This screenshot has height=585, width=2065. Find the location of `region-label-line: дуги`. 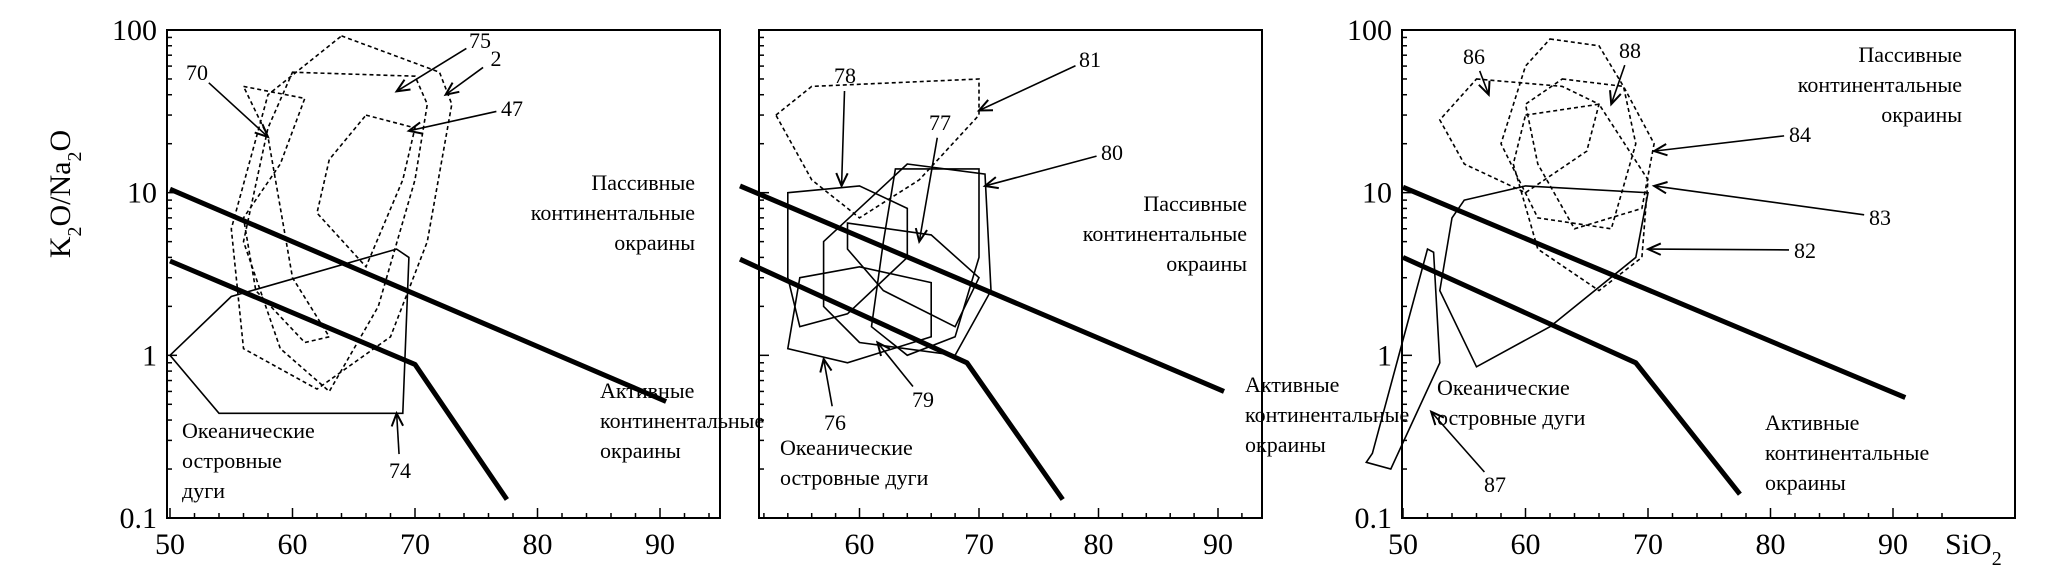

region-label-line: дуги is located at coordinates (203, 490).